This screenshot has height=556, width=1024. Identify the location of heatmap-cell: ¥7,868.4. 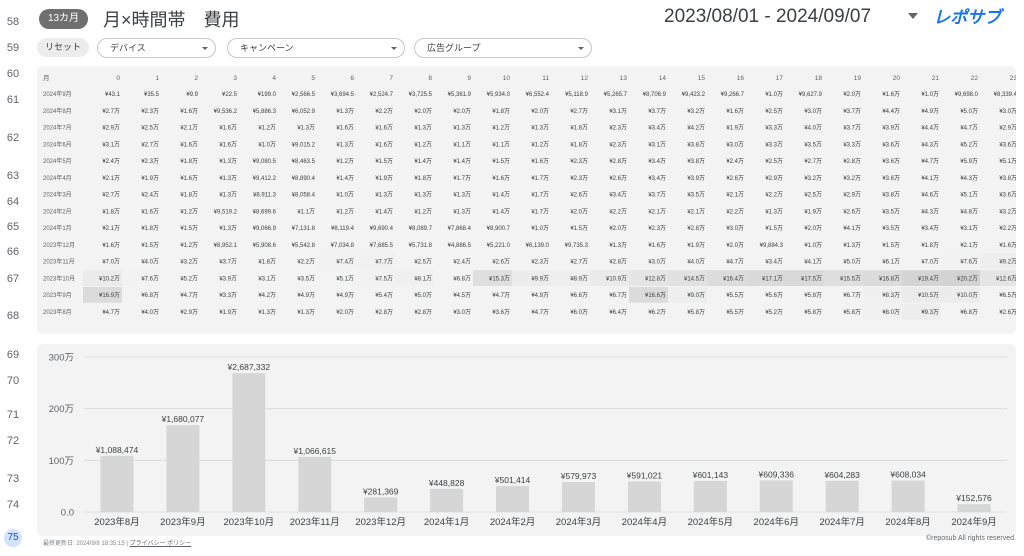
(460, 229).